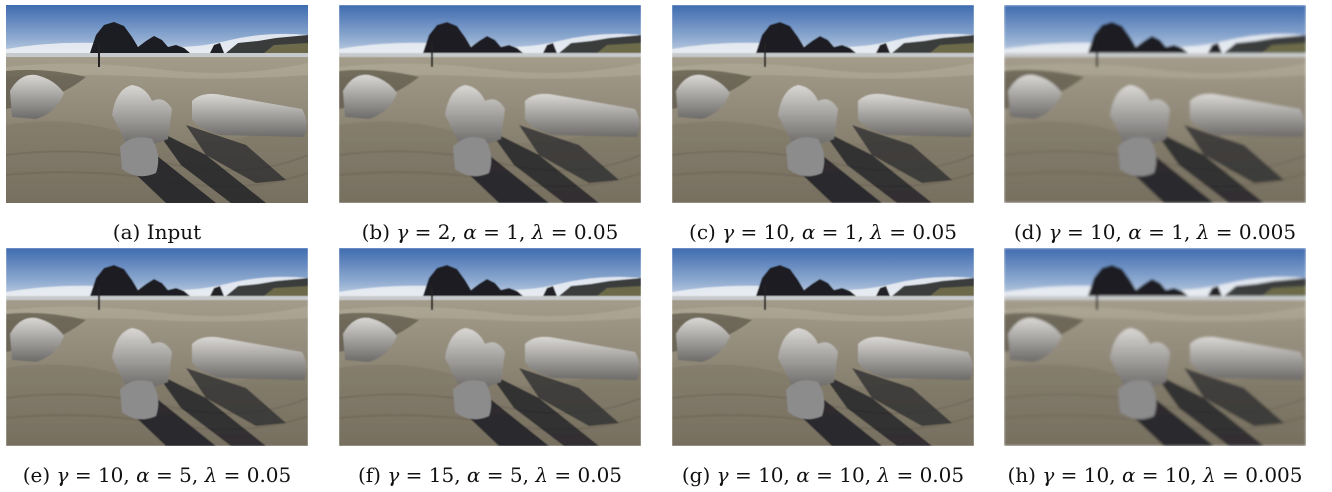 This screenshot has width=1332, height=492. I want to click on panel-caption: (a) Input, so click(161, 232).